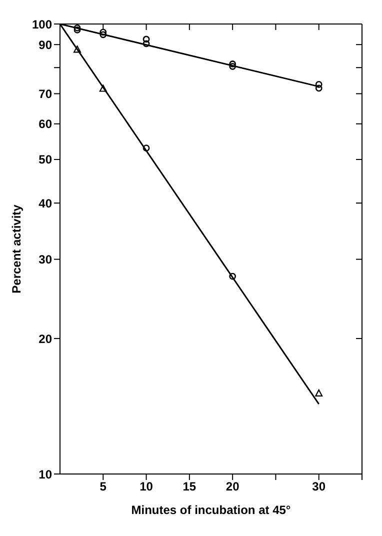 The width and height of the screenshot is (382, 536). I want to click on x-tick-label: 10, so click(147, 487).